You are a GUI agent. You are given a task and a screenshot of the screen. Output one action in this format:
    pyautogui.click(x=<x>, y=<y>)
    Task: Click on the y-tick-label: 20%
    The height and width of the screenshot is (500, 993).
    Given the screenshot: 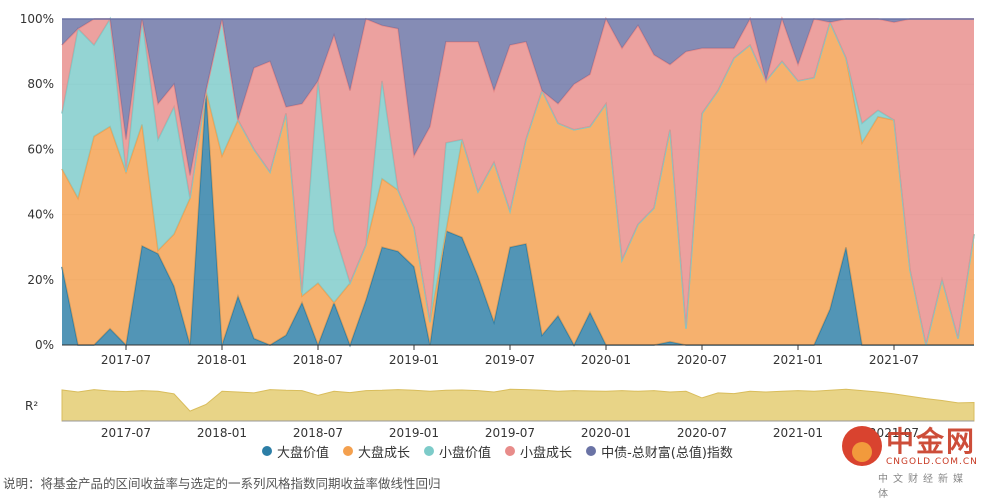 What is the action you would take?
    pyautogui.click(x=40, y=280)
    